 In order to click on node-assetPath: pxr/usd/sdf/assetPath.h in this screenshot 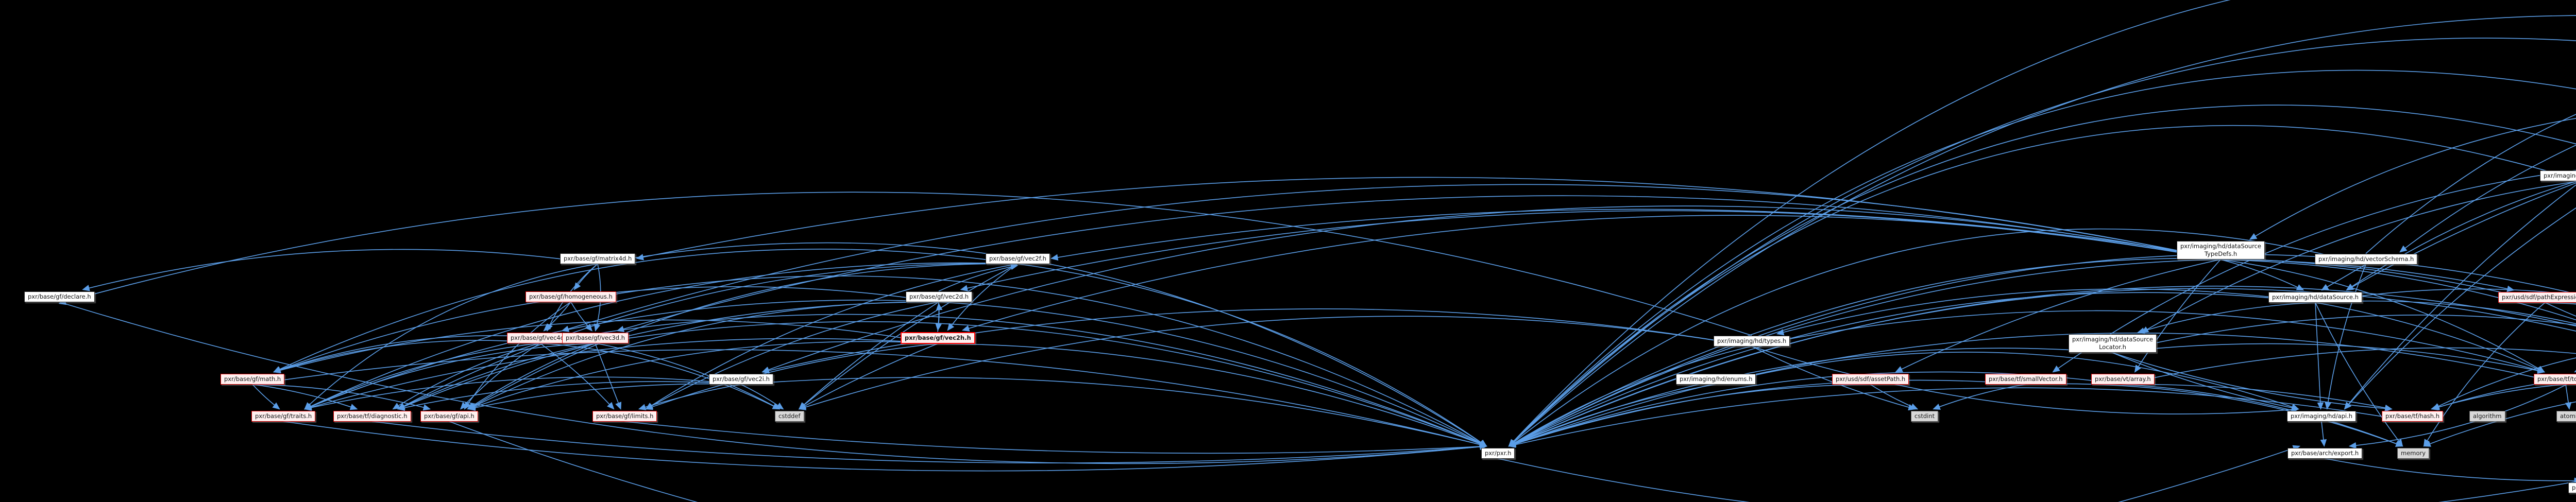, I will do `click(1870, 380)`.